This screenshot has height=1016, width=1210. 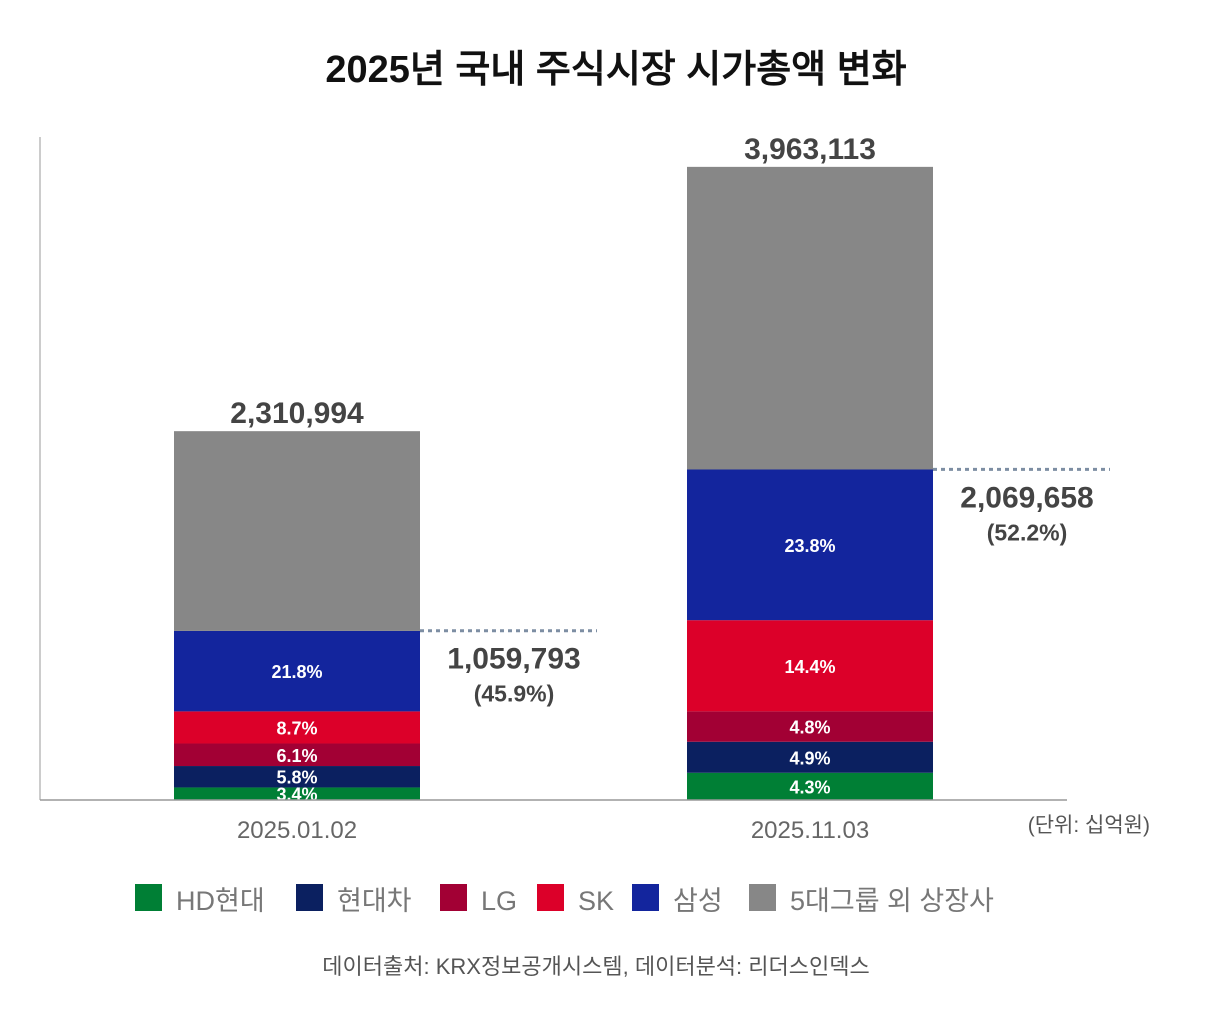 I want to click on segment-label: 23.8%, so click(x=809, y=546).